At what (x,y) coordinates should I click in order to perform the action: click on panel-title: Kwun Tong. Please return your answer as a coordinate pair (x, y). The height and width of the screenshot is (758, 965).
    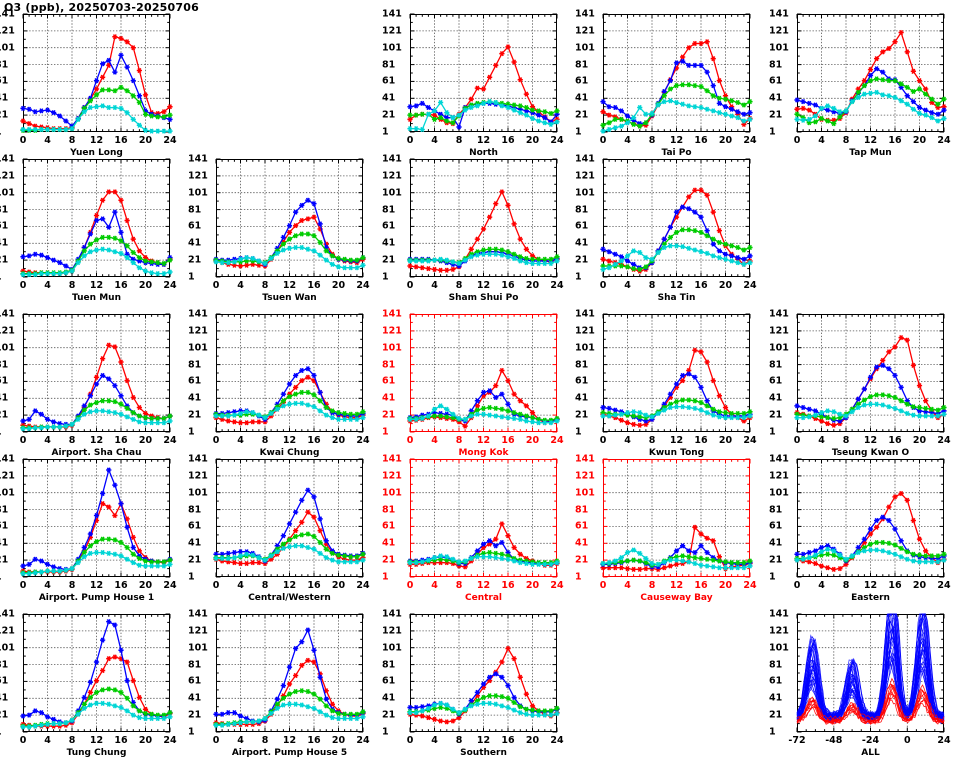
    Looking at the image, I should click on (676, 453).